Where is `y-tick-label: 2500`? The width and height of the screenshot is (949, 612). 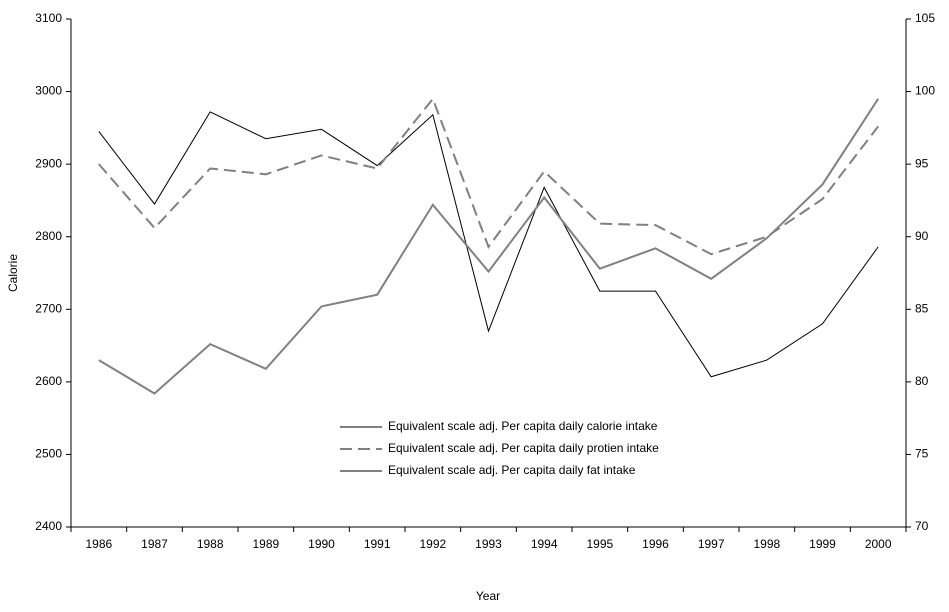
y-tick-label: 2500 is located at coordinates (48, 454).